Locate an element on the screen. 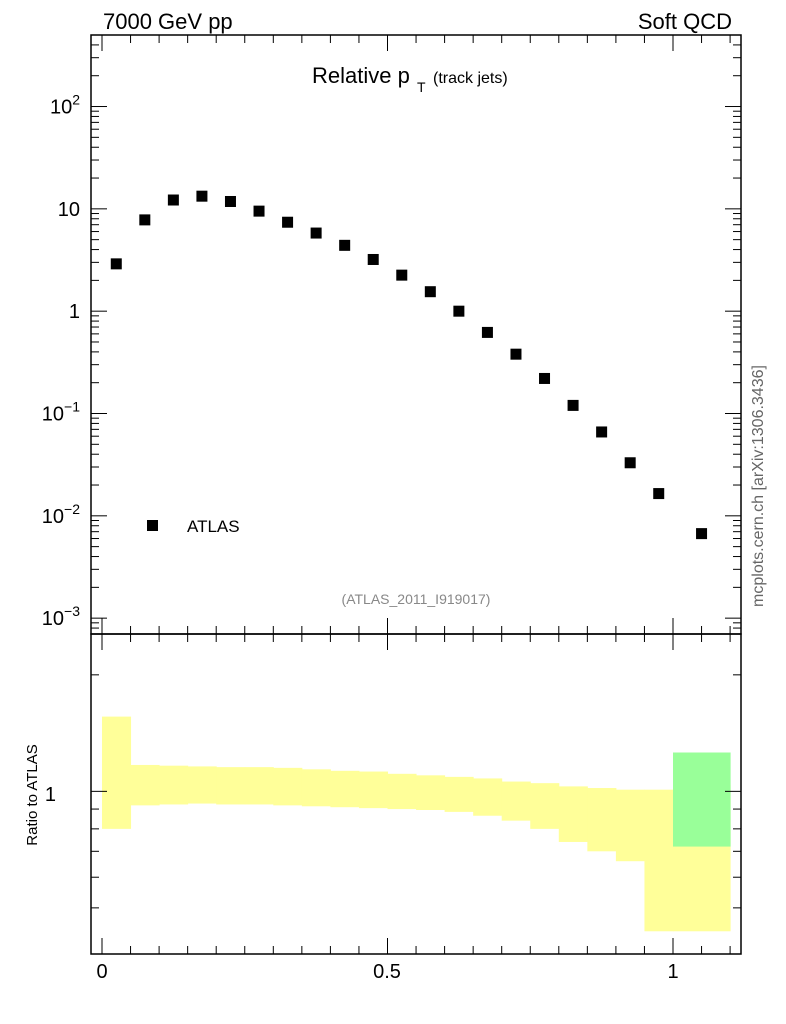 The height and width of the screenshot is (1024, 786). legend: ATLAS is located at coordinates (193, 526).